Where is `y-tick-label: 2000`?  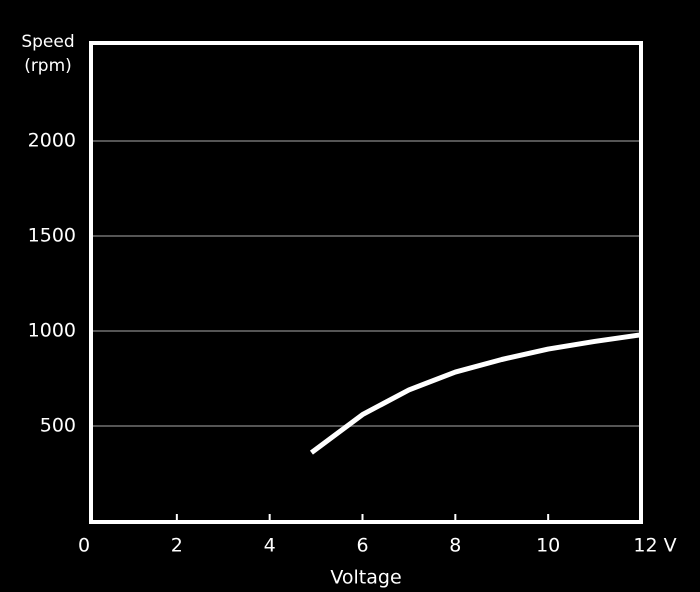 y-tick-label: 2000 is located at coordinates (52, 141).